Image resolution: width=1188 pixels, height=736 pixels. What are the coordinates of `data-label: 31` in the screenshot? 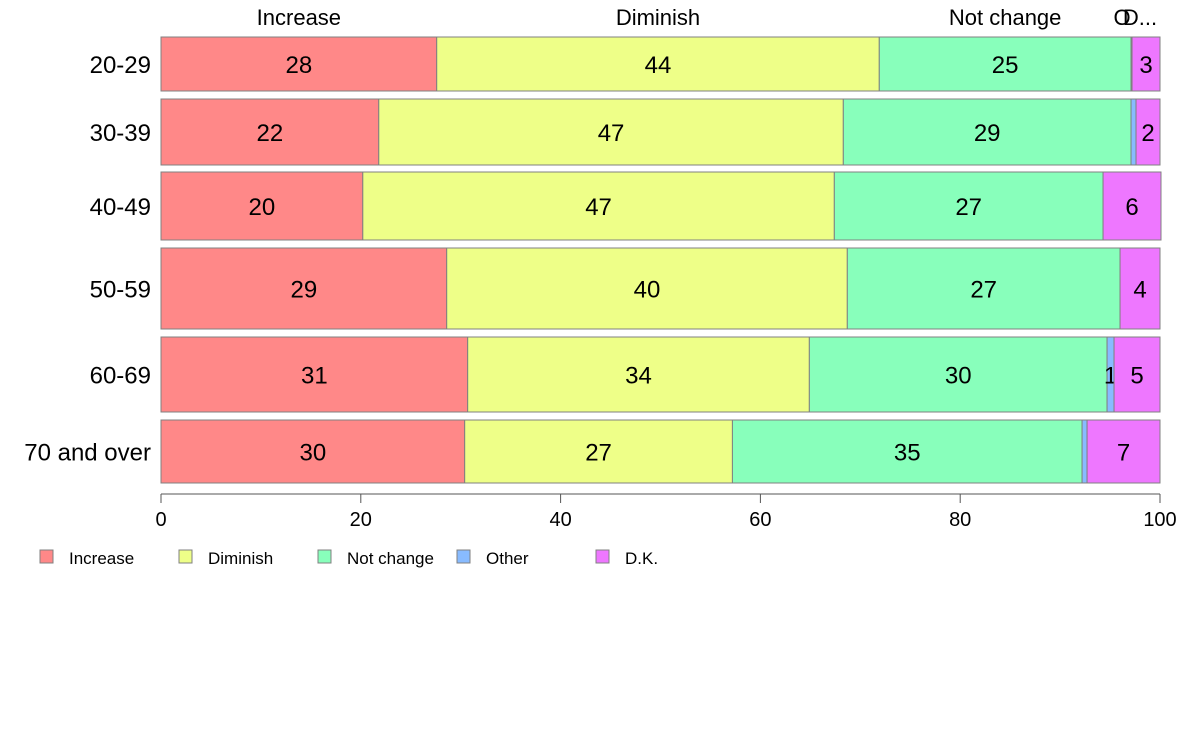 It's located at (314, 376).